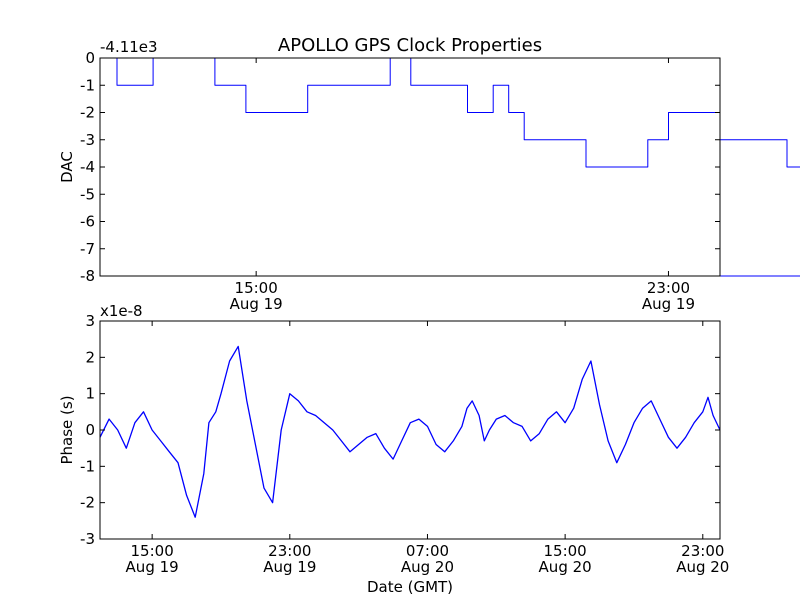 The image size is (800, 600). I want to click on phase-y-tick-label: 1, so click(90, 394).